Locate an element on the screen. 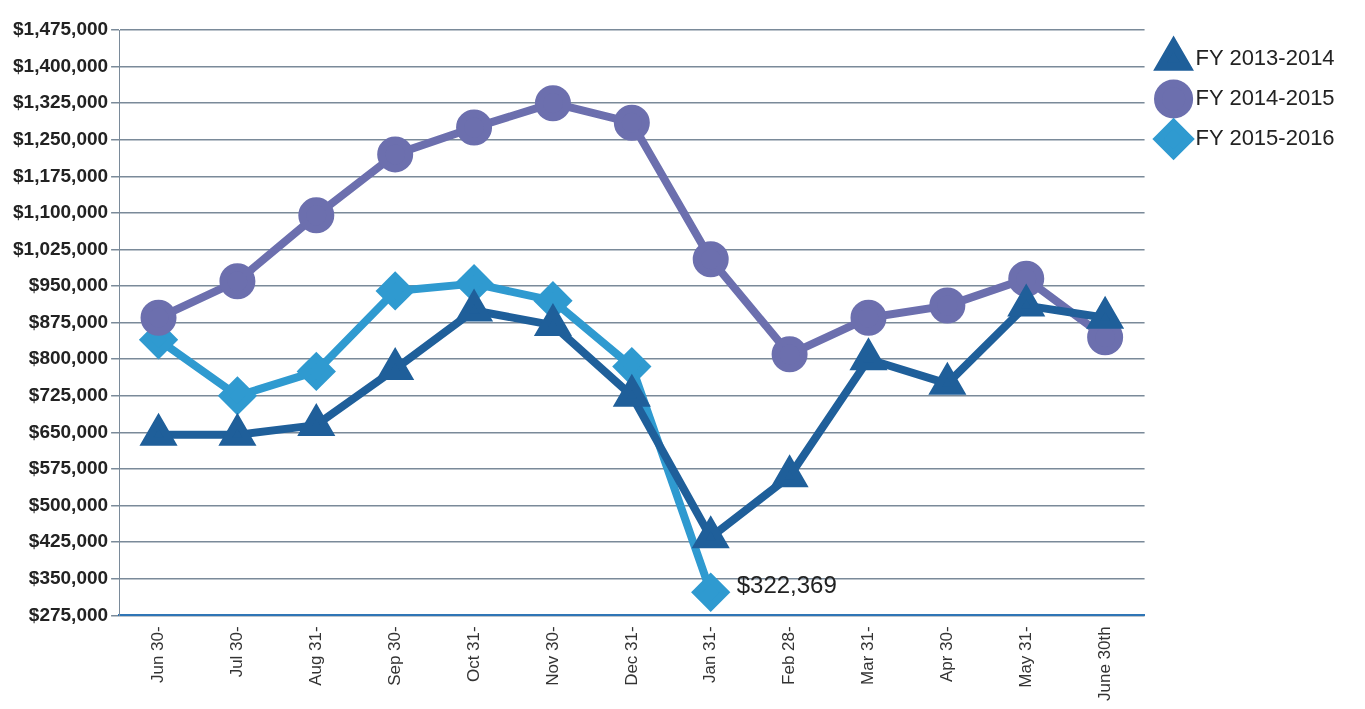 Image resolution: width=1365 pixels, height=709 pixels. y-tick-label: $1,175,000 is located at coordinates (61, 175).